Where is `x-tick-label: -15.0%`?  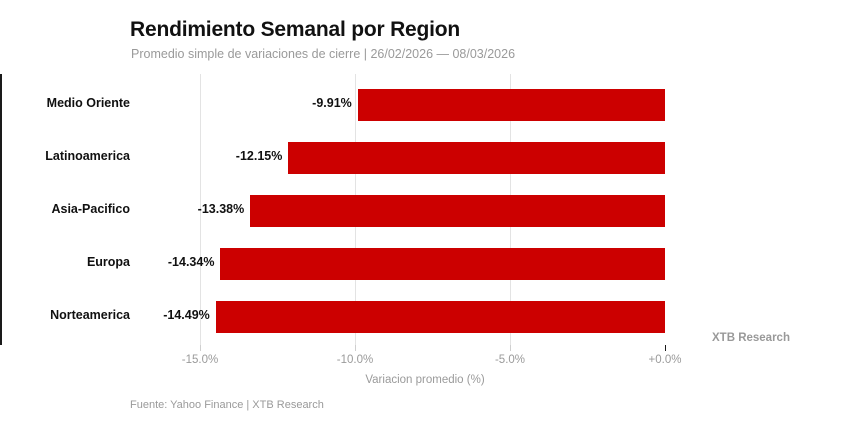
x-tick-label: -15.0% is located at coordinates (200, 360).